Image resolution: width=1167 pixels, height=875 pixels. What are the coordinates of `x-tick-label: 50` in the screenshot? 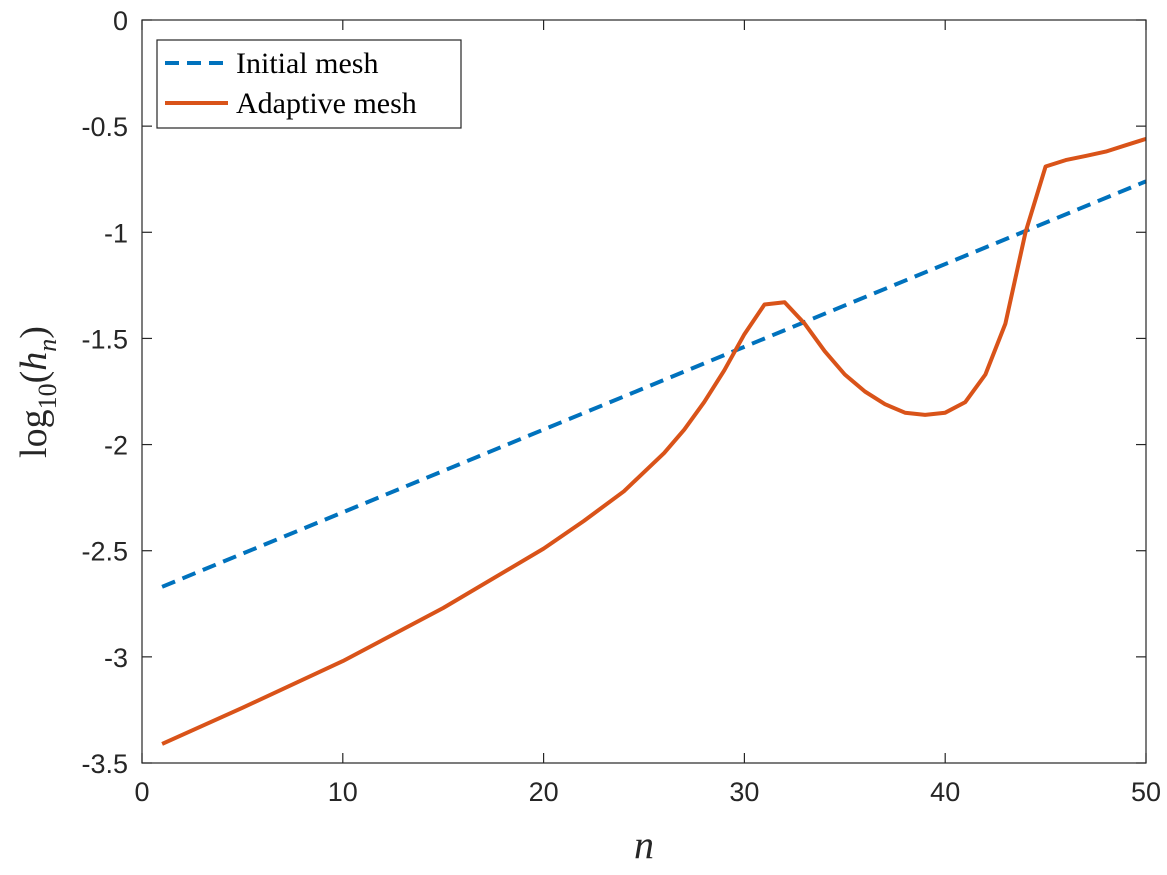 It's located at (1146, 792).